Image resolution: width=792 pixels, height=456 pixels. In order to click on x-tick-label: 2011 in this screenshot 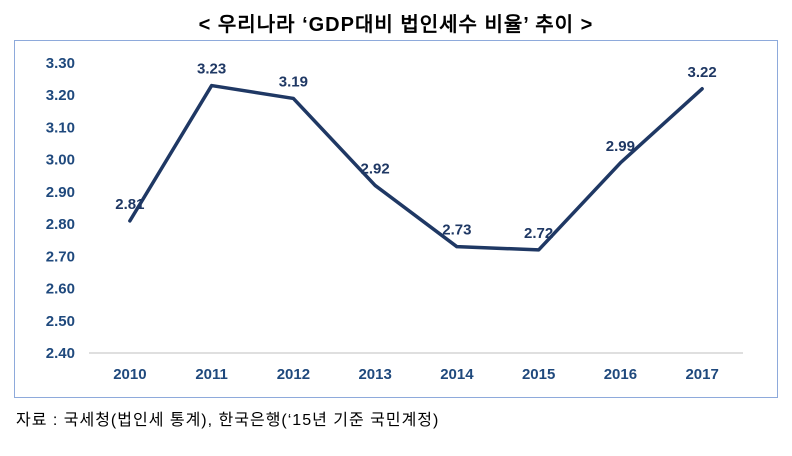, I will do `click(211, 374)`.